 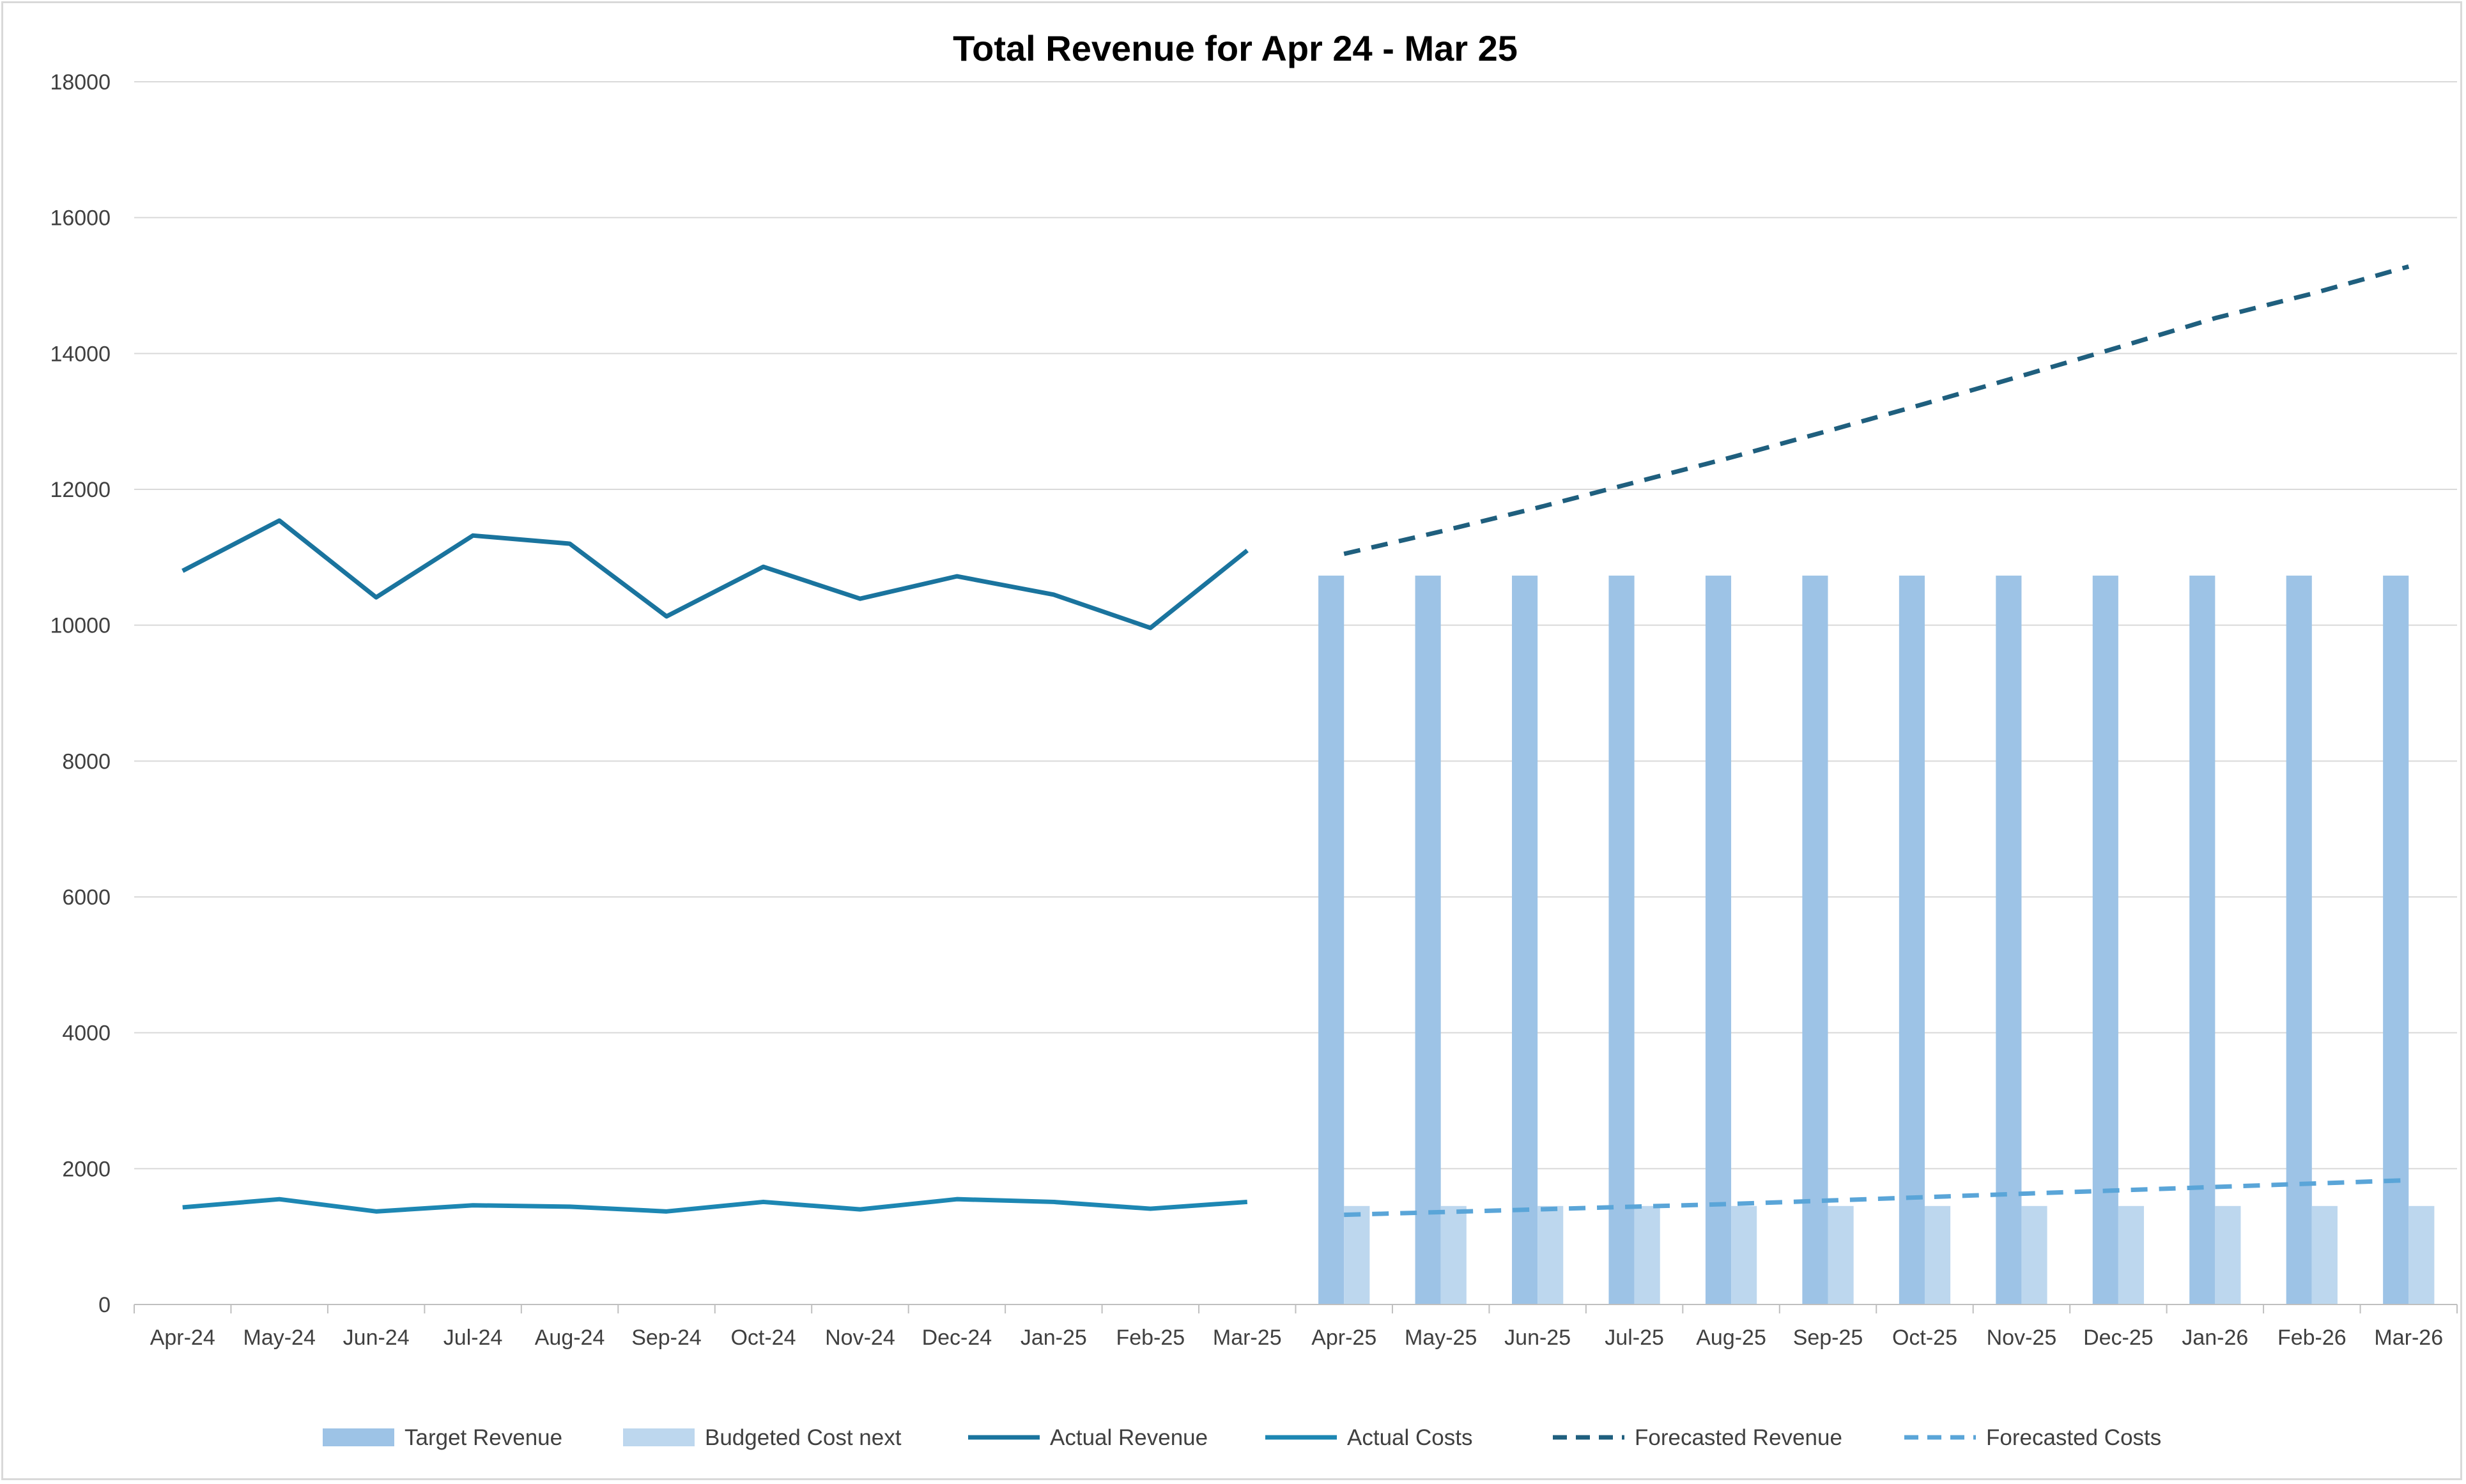 I want to click on x-tick-label: Apr-25, so click(x=1343, y=1338).